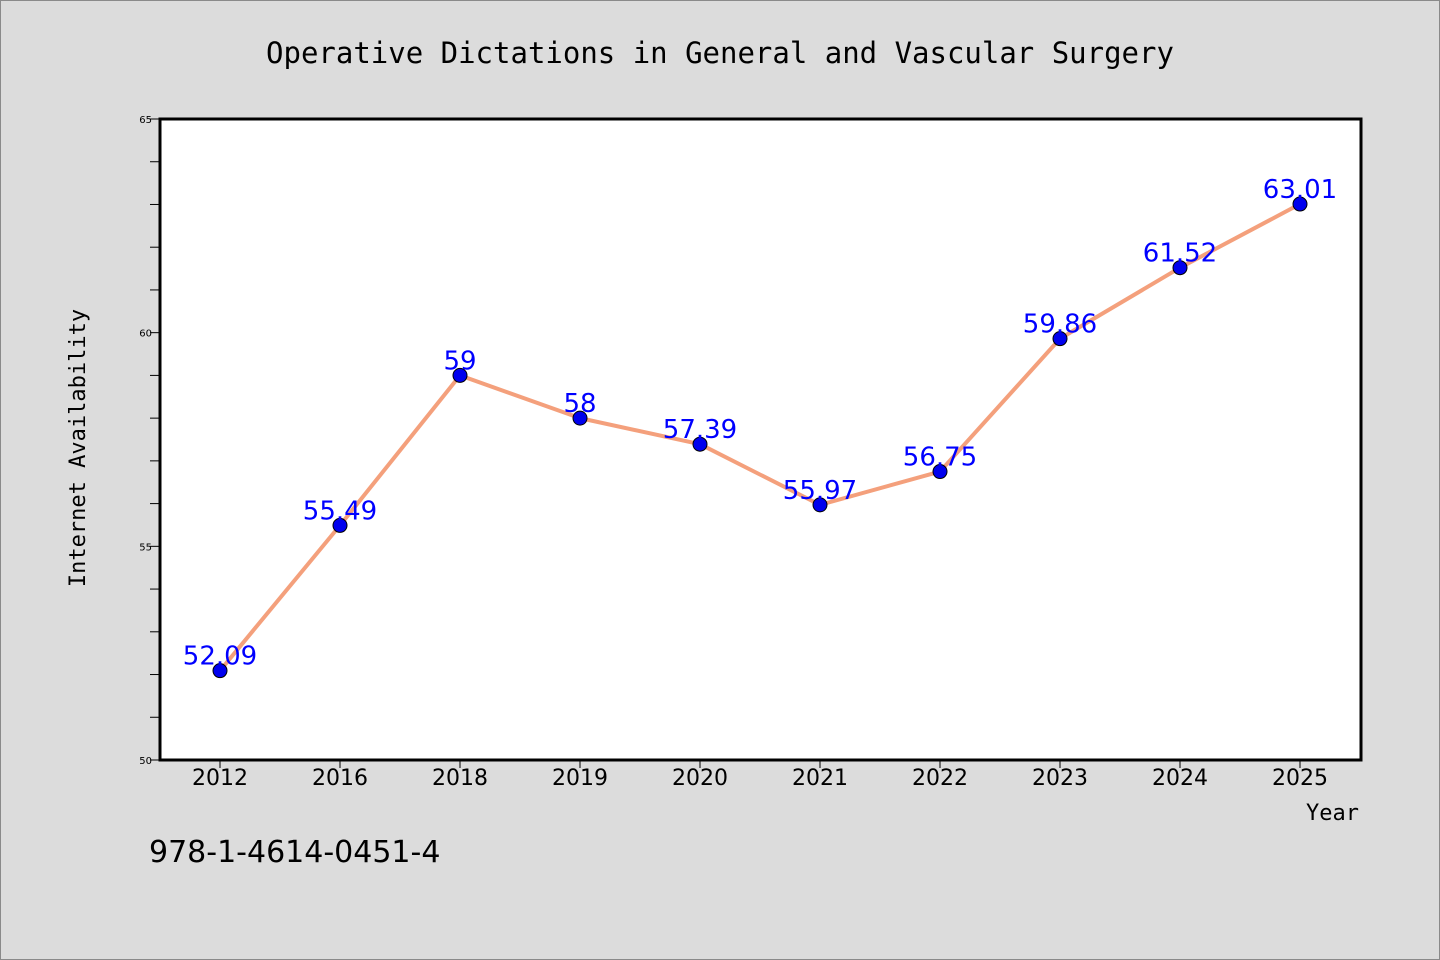 The width and height of the screenshot is (1440, 960). Describe the element at coordinates (145, 547) in the screenshot. I see `y-tick-label: 55` at that location.